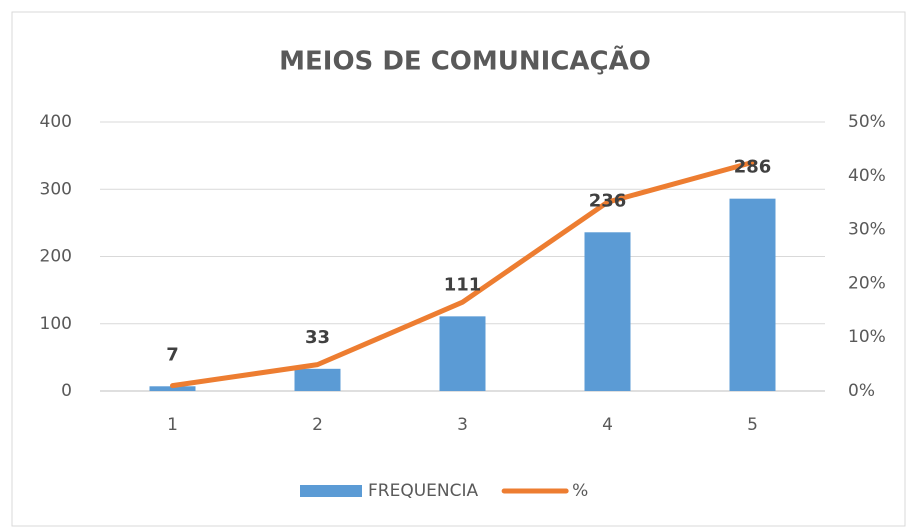  I want to click on data-label: 7, so click(172, 354).